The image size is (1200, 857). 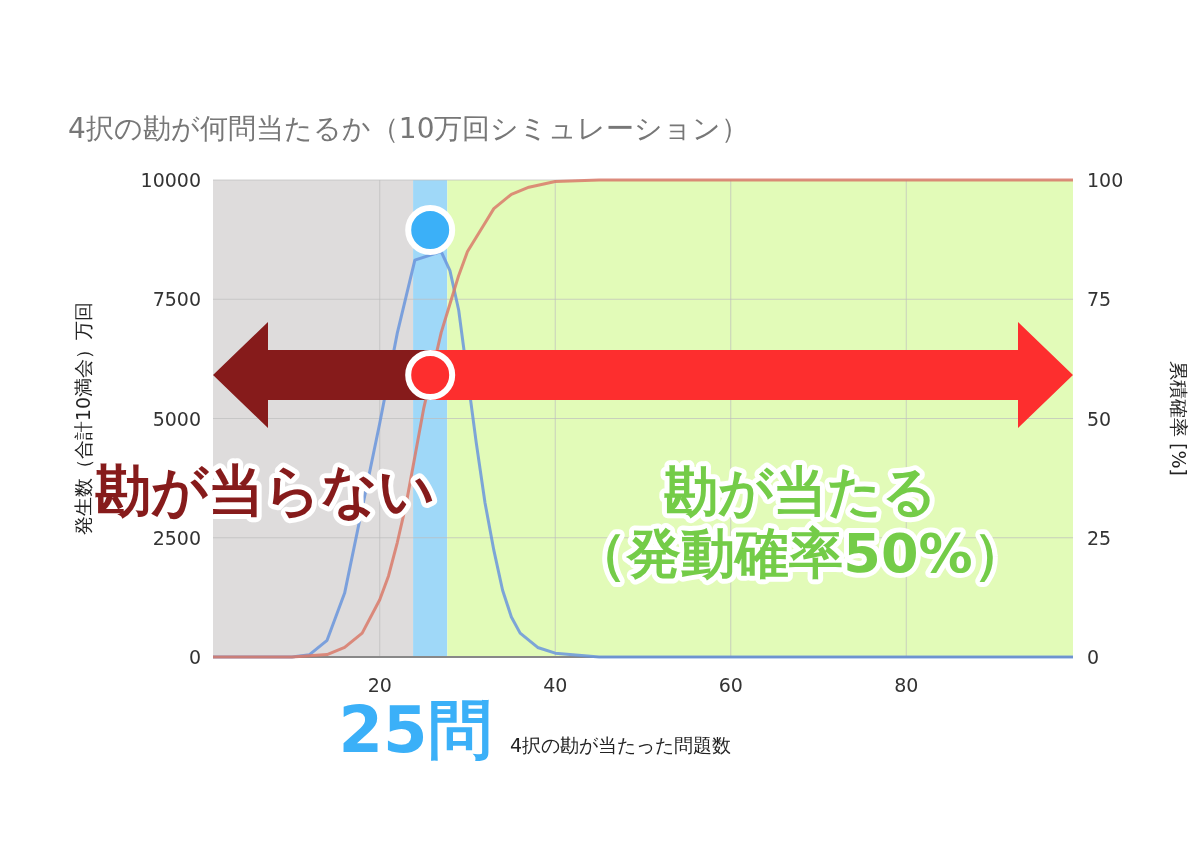 I want to click on chart-title: 4択の勘が何問当たるか（10万回シミュレーション）, so click(x=409, y=128).